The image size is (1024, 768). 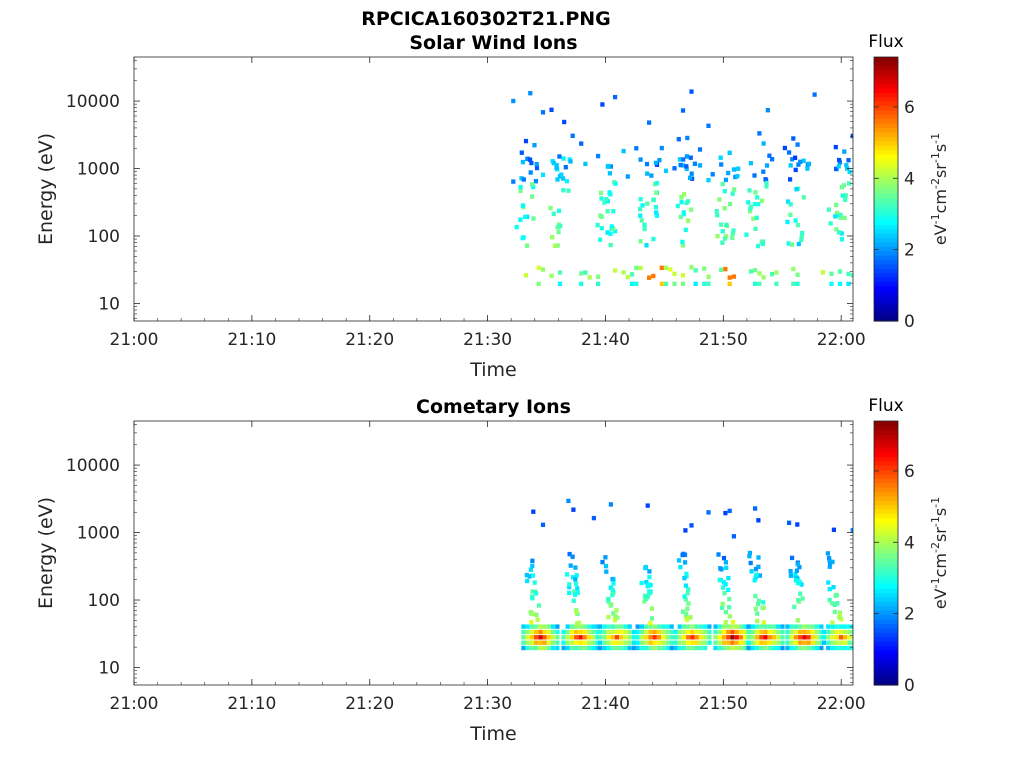 I want to click on y-tick-label: 100, so click(x=104, y=237).